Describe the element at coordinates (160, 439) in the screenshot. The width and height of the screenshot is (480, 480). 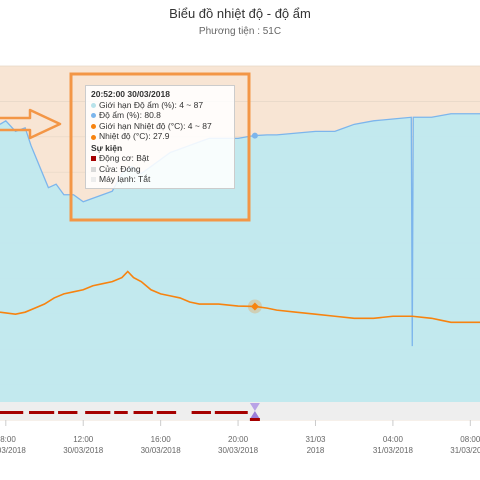
I see `x-tick-time: 16:00` at that location.